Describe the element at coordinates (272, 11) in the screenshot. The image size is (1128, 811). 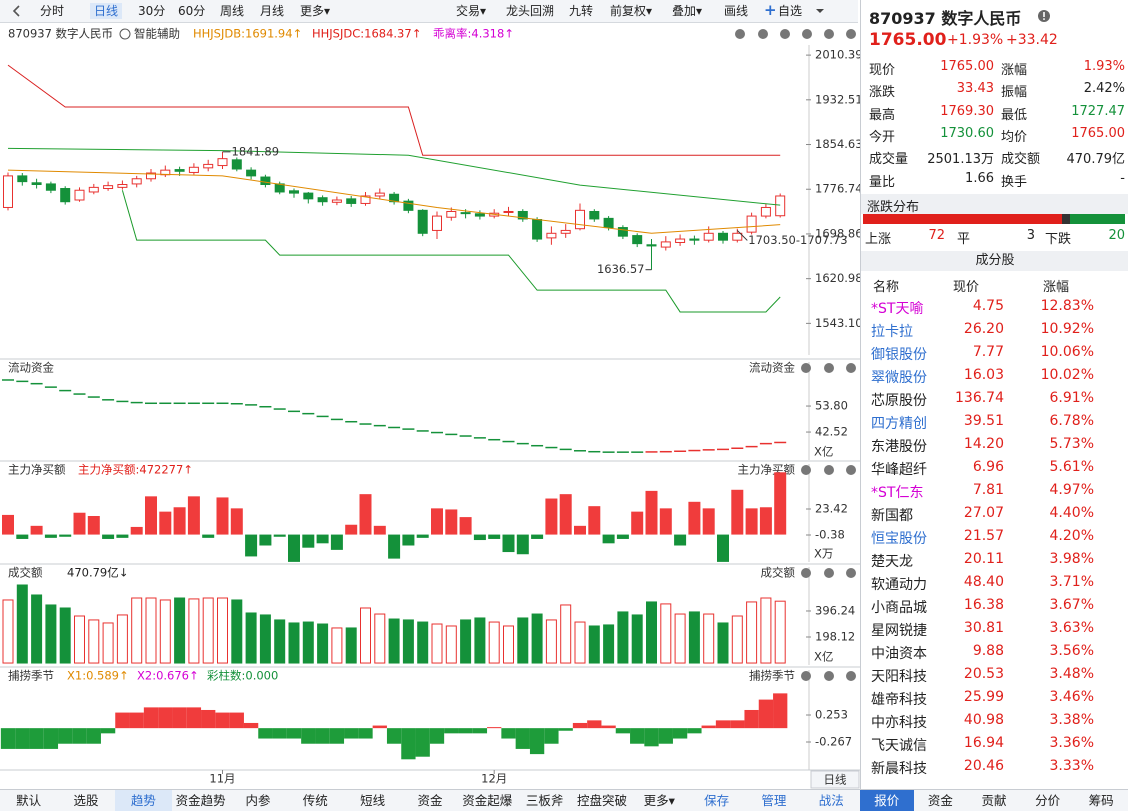
I see `period-button: 月线` at that location.